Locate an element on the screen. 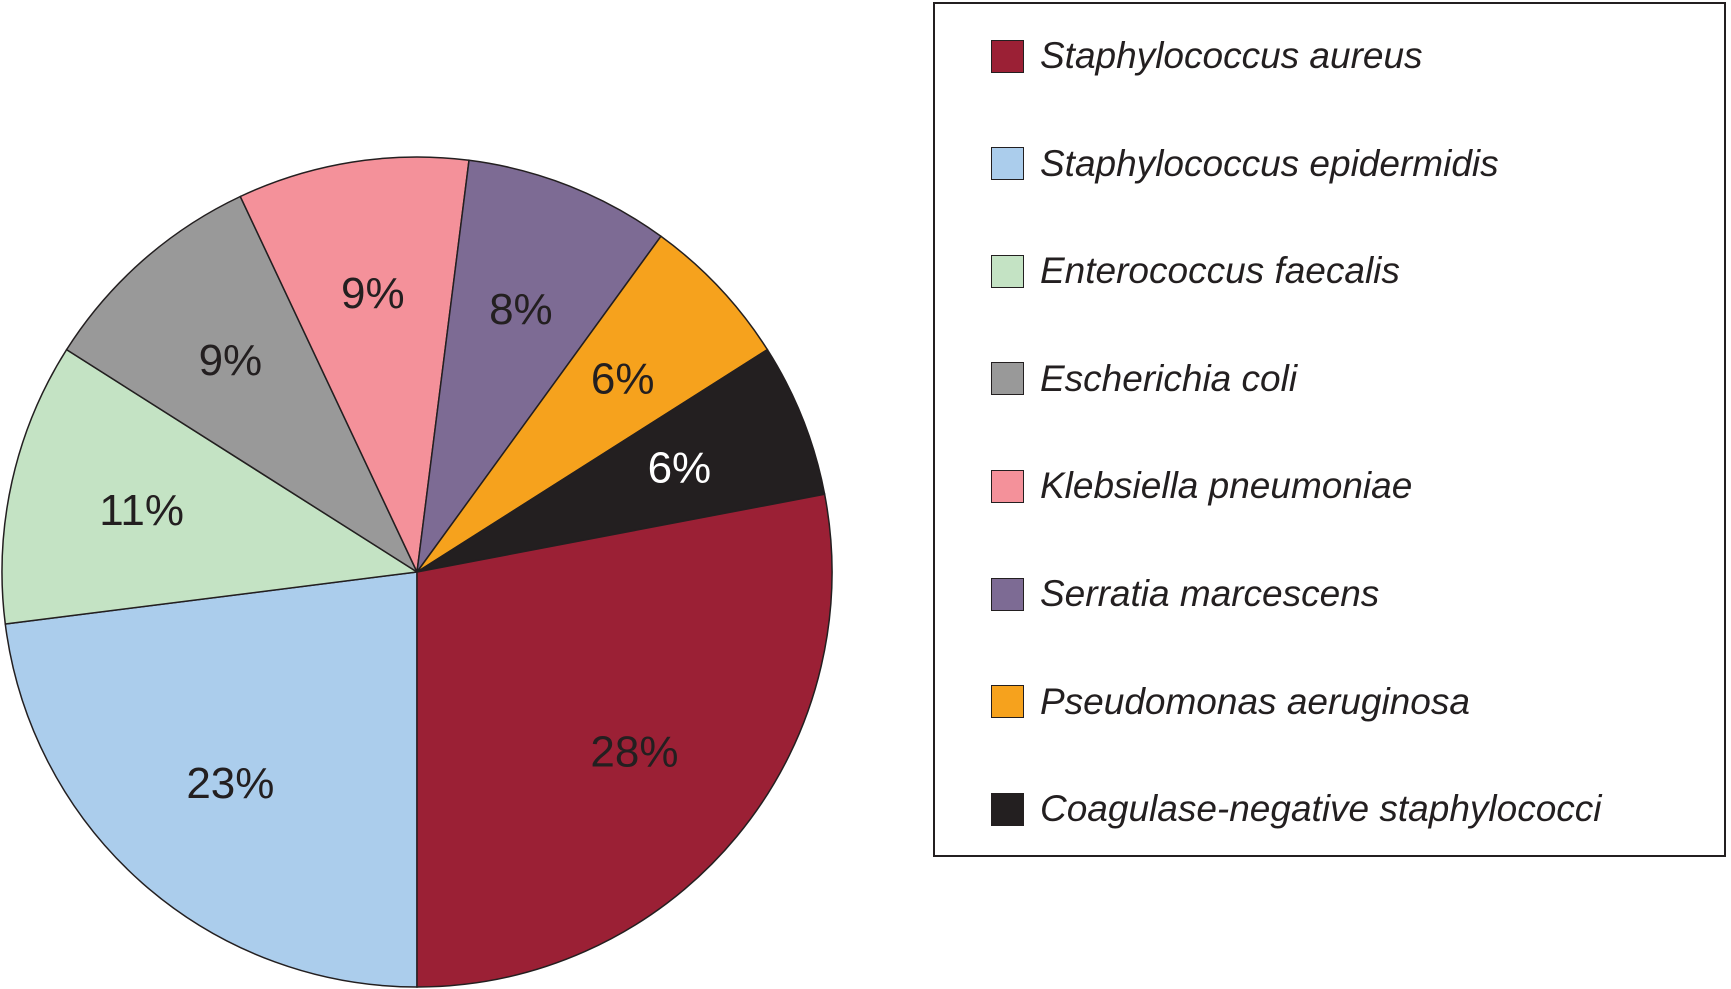 Image resolution: width=1731 pixels, height=989 pixels. slice-label: 23% is located at coordinates (230, 783).